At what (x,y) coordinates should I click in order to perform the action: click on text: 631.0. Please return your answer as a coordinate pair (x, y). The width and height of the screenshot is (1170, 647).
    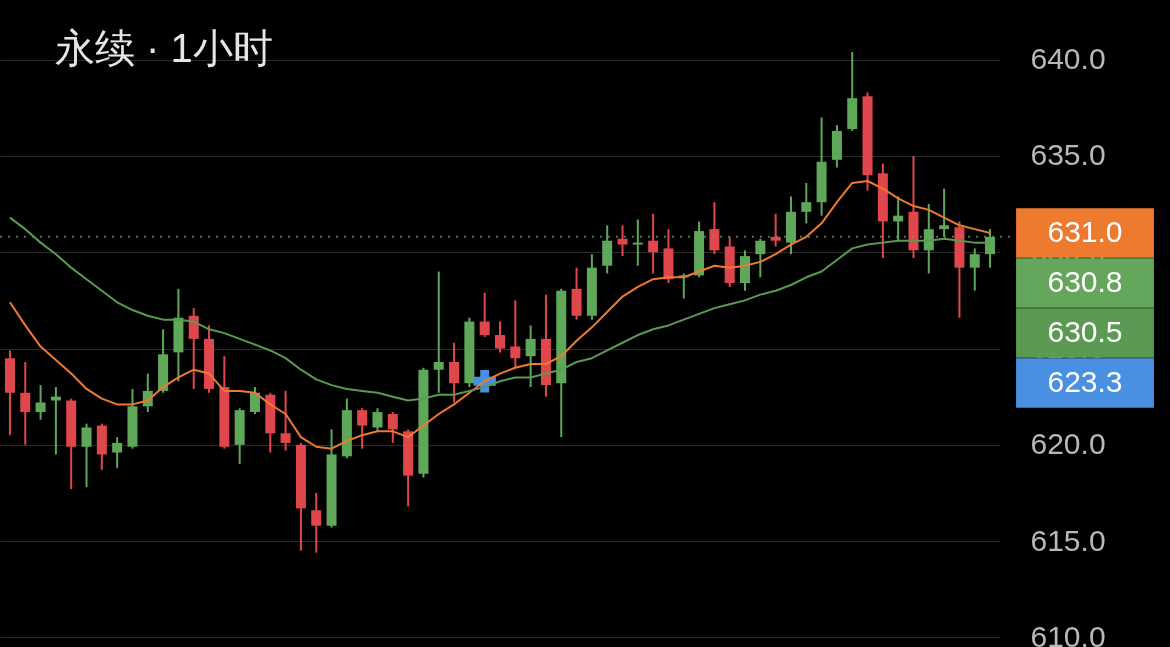
    Looking at the image, I should click on (1085, 231).